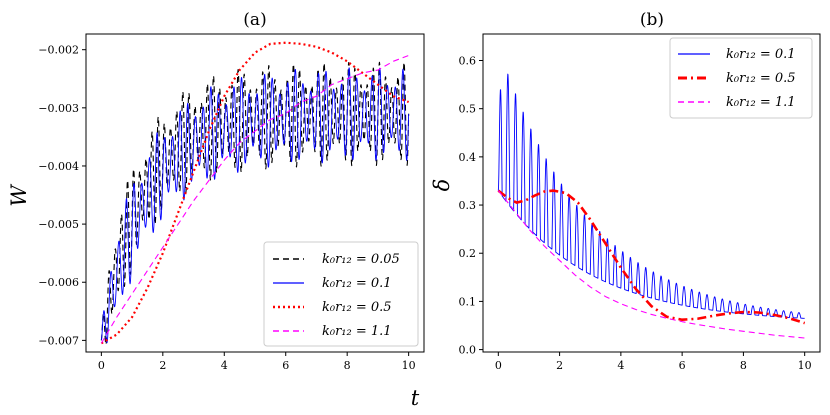 Image resolution: width=830 pixels, height=415 pixels. What do you see at coordinates (58, 50) in the screenshot?
I see `y-tick-label-a-5: −0.002` at bounding box center [58, 50].